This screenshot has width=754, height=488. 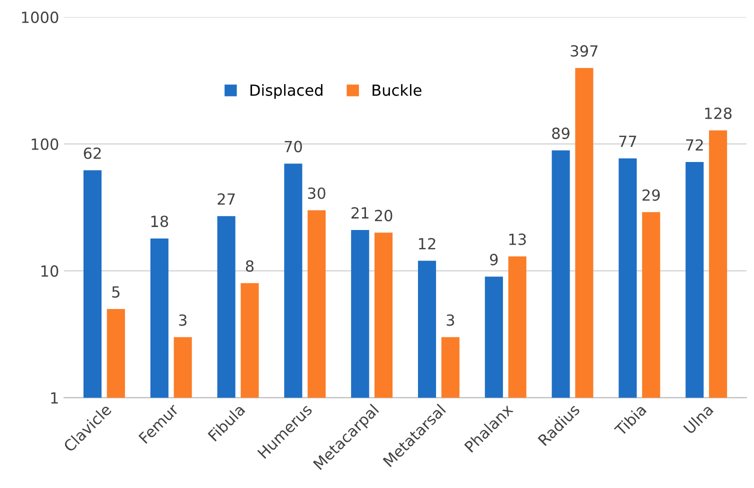 I want to click on data-label: 9, so click(x=494, y=260).